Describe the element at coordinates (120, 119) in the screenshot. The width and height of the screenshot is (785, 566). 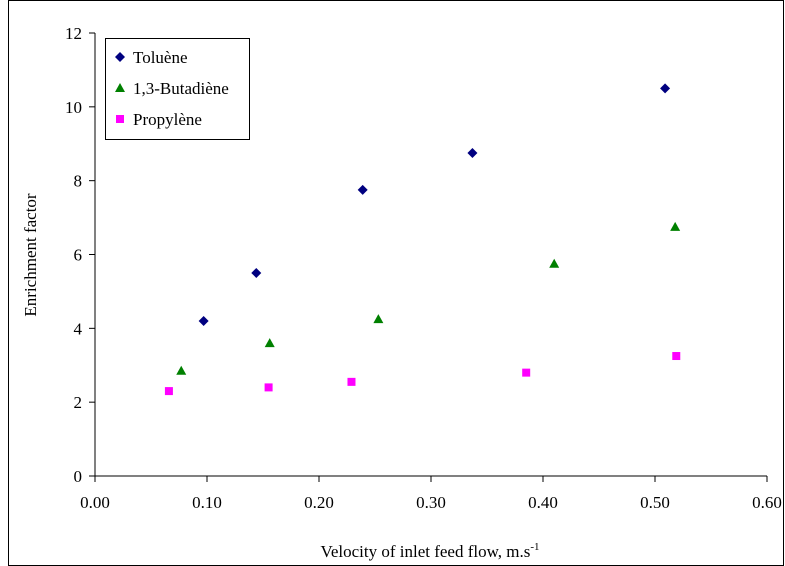
I see `legend-marker-propyl-ne` at that location.